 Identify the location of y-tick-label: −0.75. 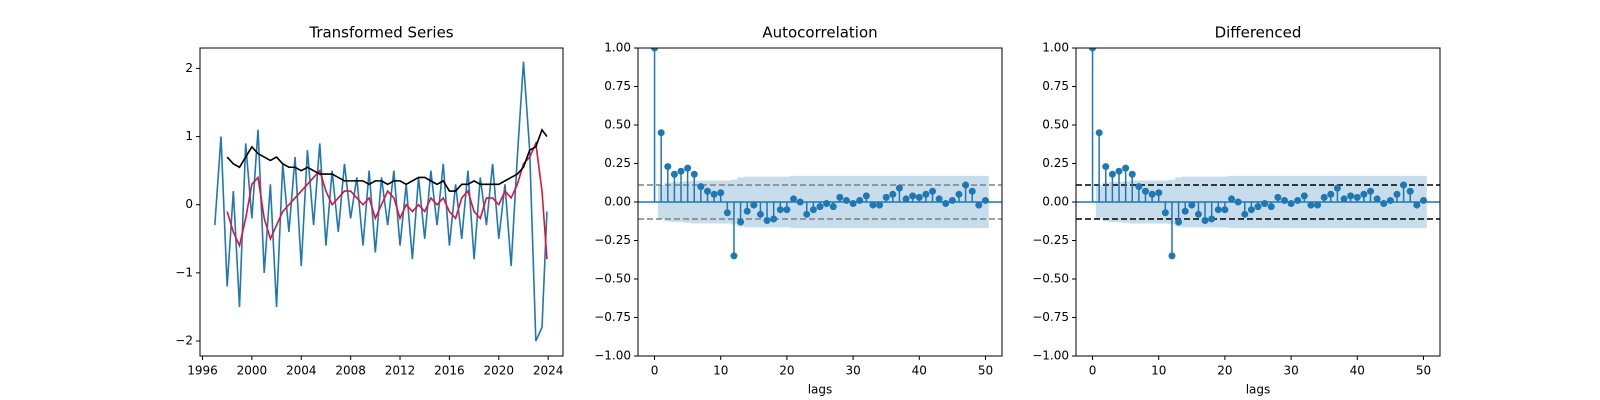
(1050, 317).